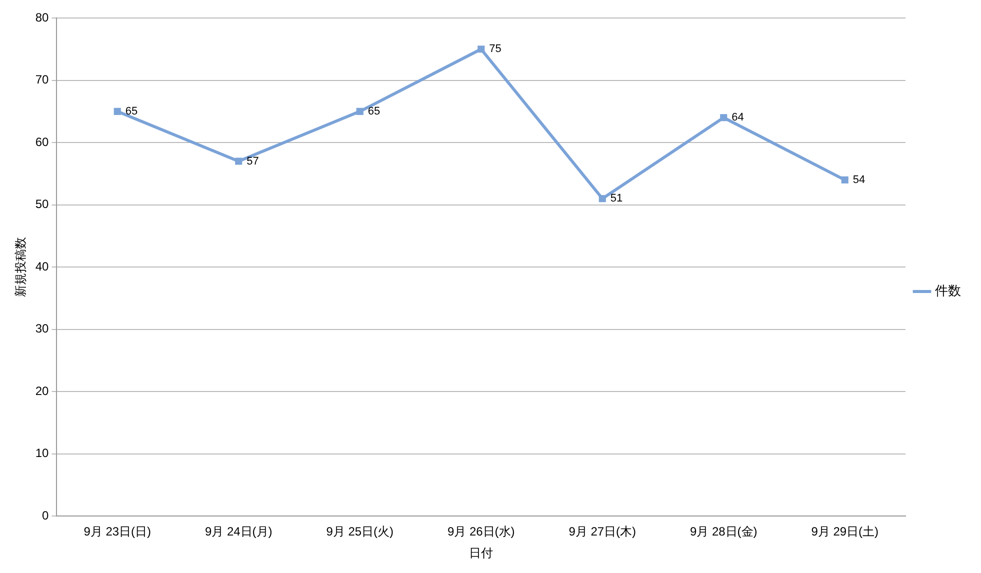 The width and height of the screenshot is (981, 573). Describe the element at coordinates (738, 118) in the screenshot. I see `data-label: 64` at that location.